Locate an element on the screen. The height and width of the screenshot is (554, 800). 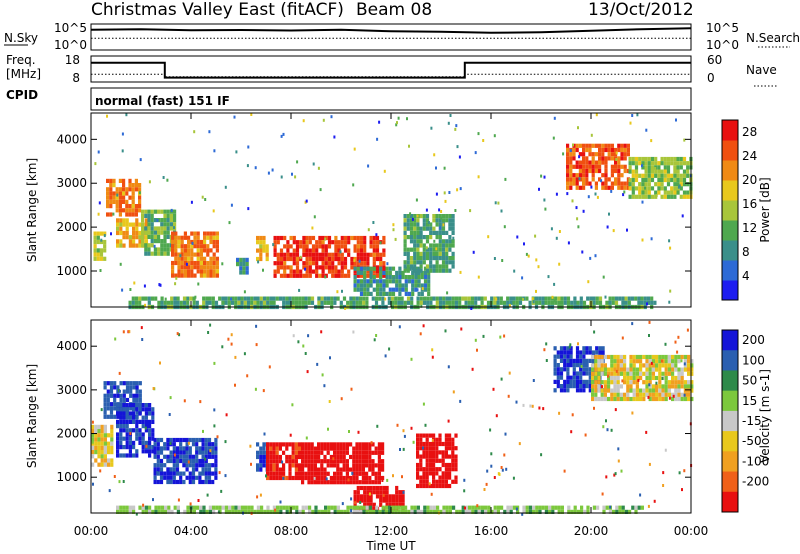
power-colorbar-tick: 8 is located at coordinates (746, 252).